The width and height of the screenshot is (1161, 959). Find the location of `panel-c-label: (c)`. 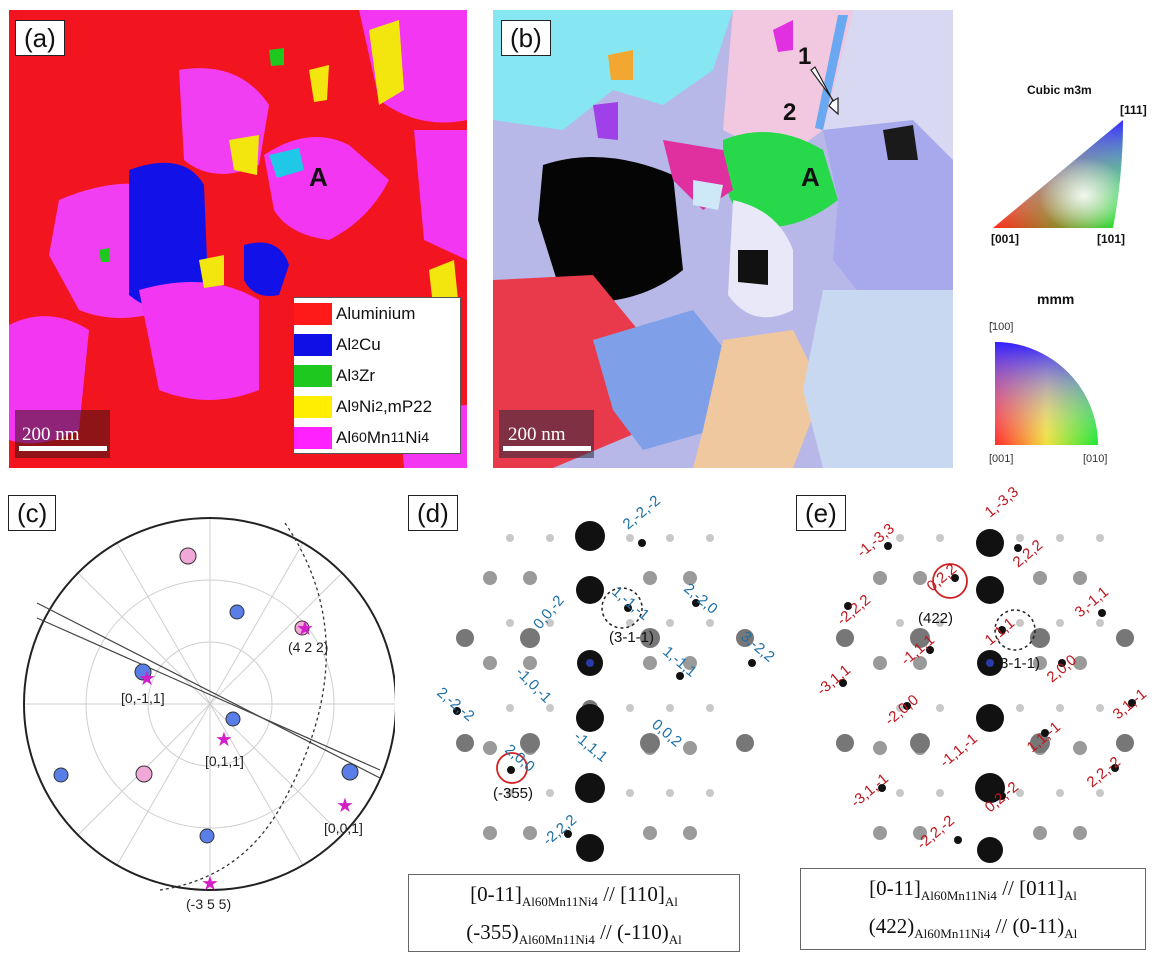

panel-c-label: (c) is located at coordinates (32, 513).